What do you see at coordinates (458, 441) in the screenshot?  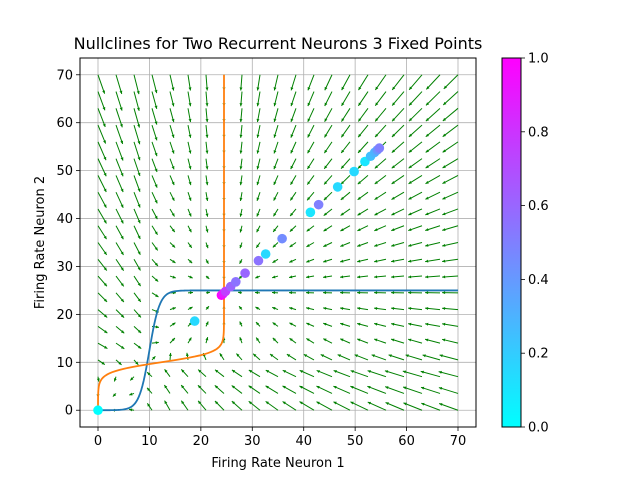 I see `x-tick-label: 70` at bounding box center [458, 441].